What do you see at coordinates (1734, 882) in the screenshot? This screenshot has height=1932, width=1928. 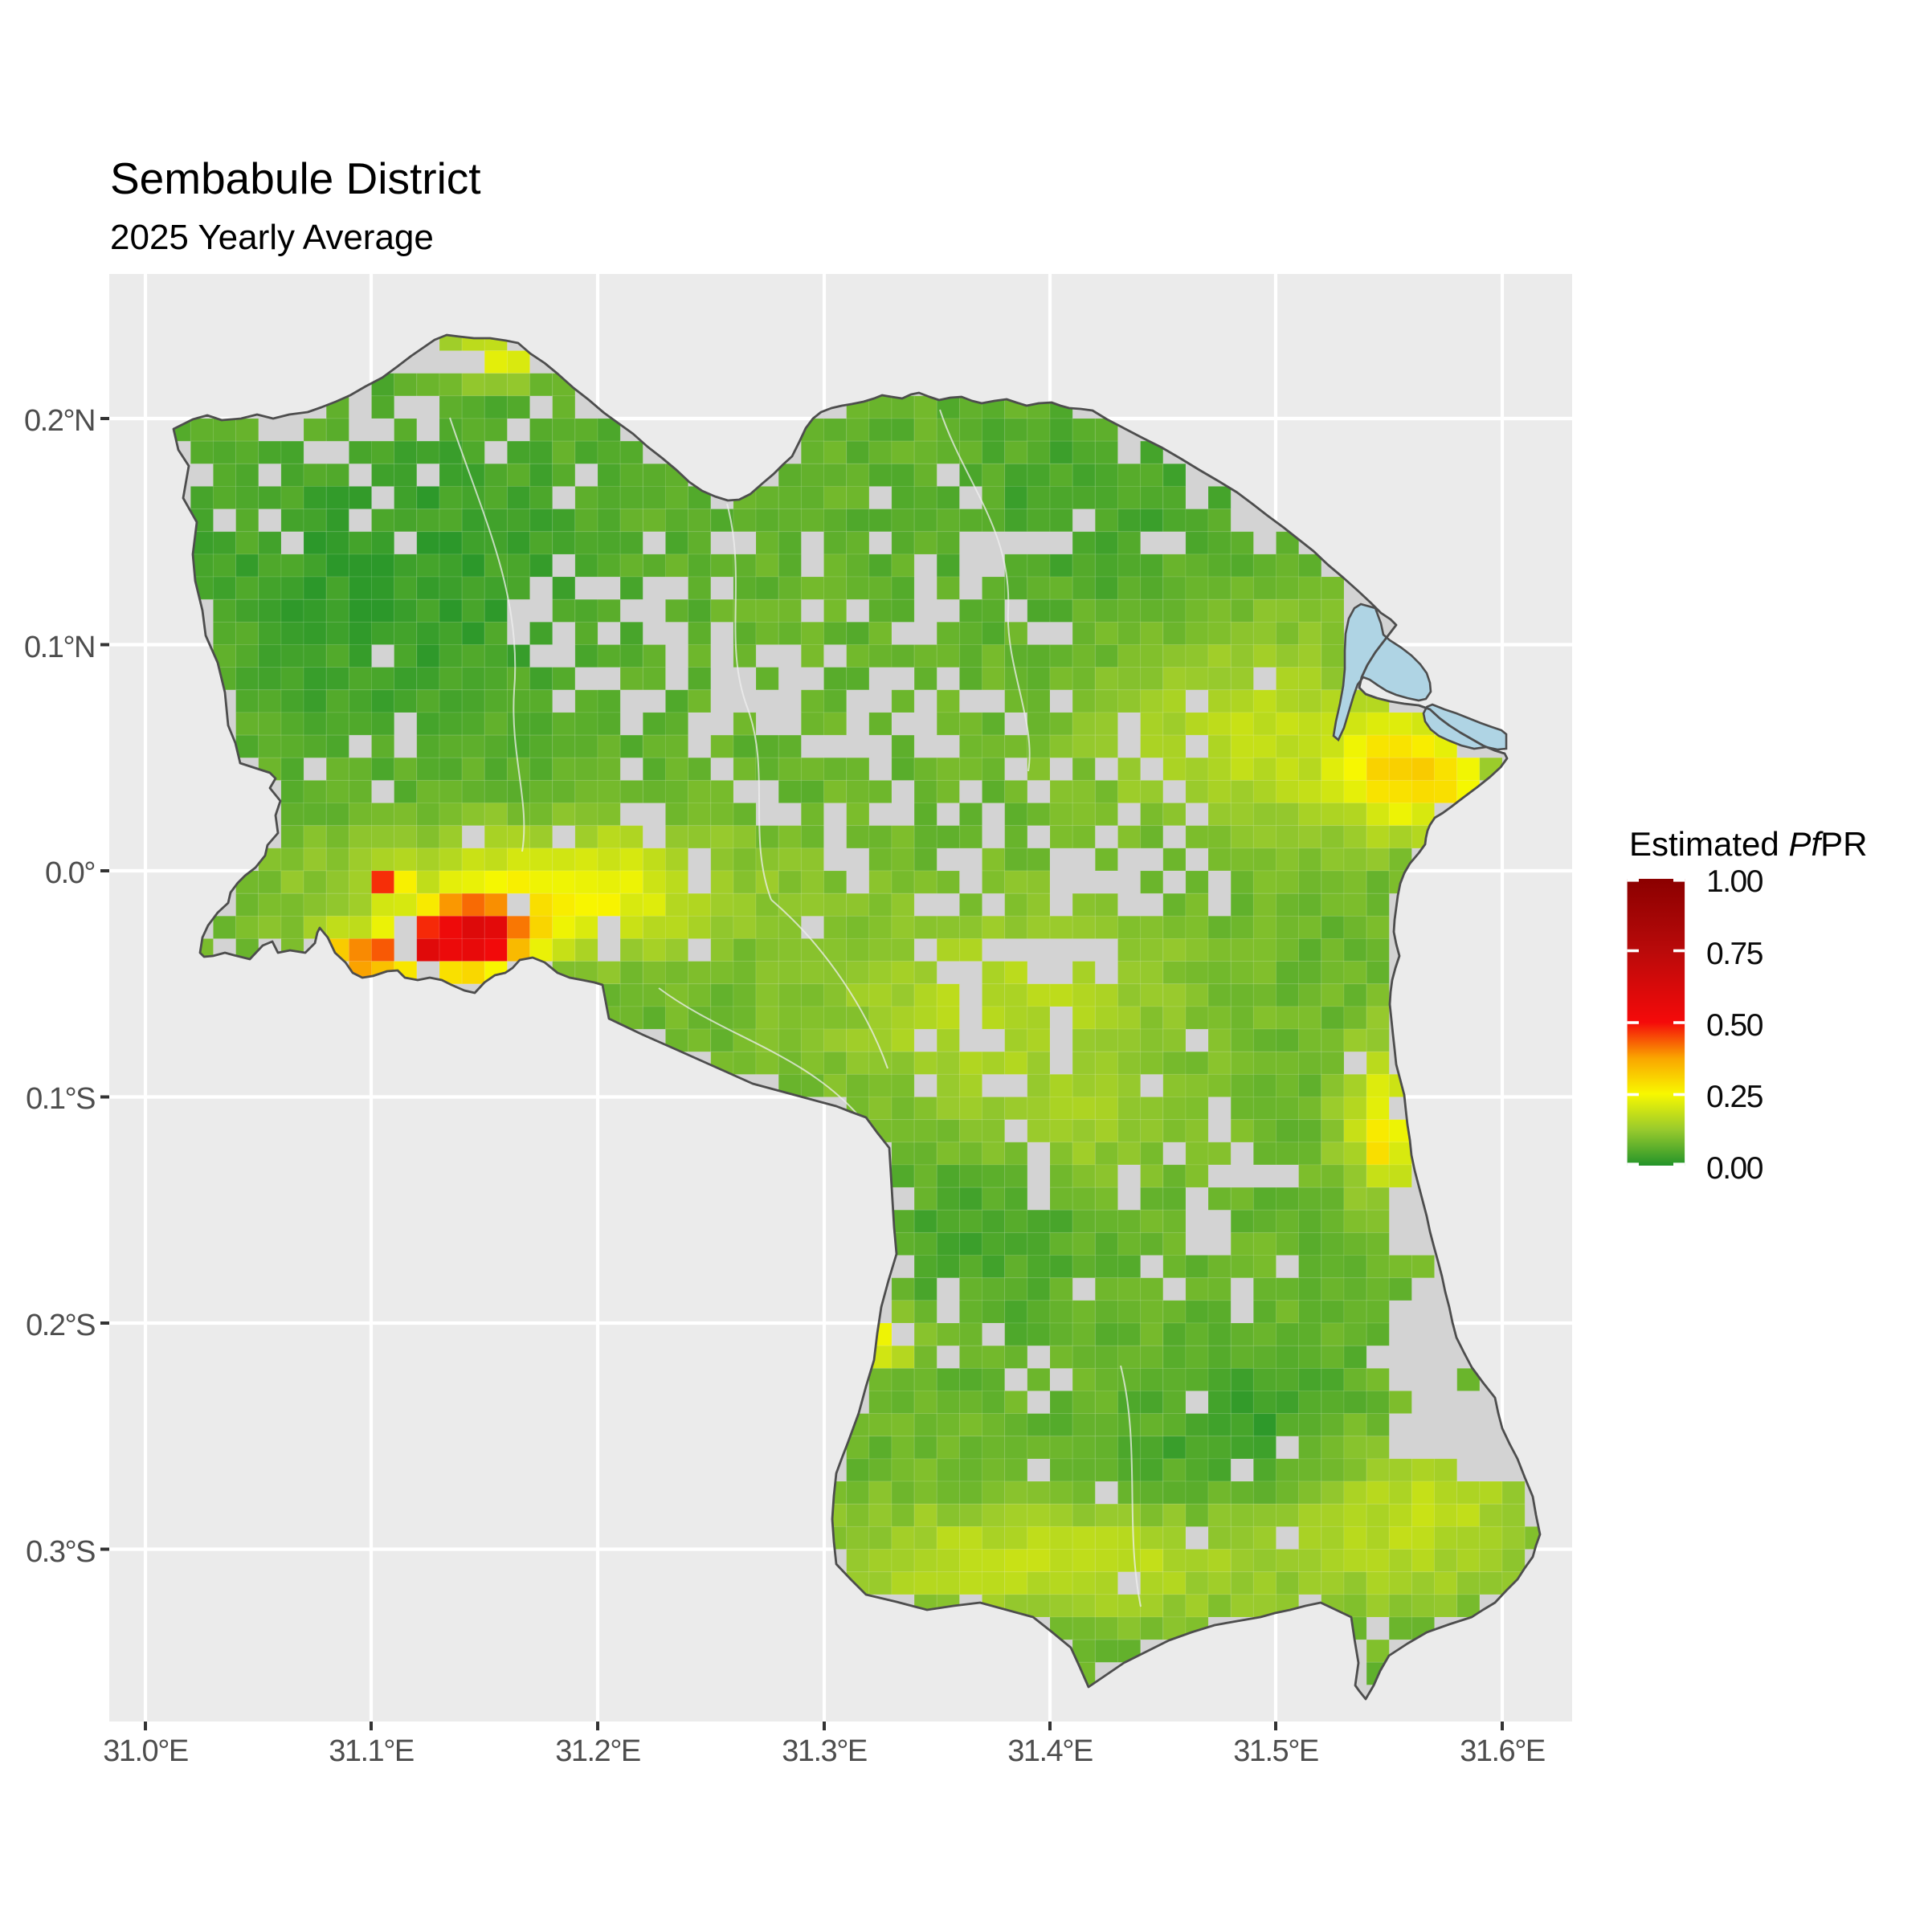 I see `svg-text: 1.00` at bounding box center [1734, 882].